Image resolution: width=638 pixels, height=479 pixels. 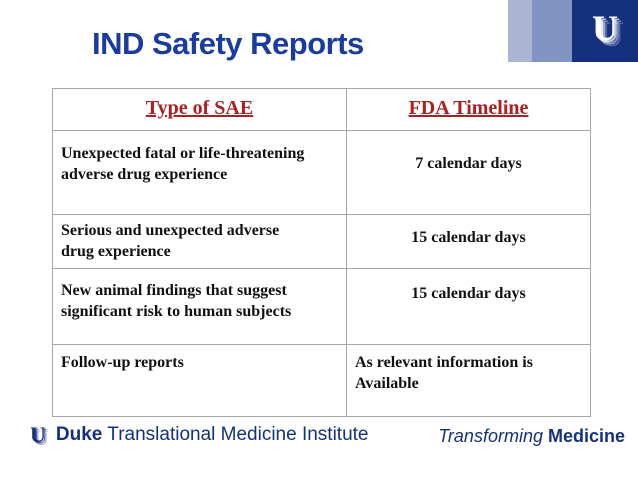 I want to click on duke-corner-logo: U, so click(x=573, y=31).